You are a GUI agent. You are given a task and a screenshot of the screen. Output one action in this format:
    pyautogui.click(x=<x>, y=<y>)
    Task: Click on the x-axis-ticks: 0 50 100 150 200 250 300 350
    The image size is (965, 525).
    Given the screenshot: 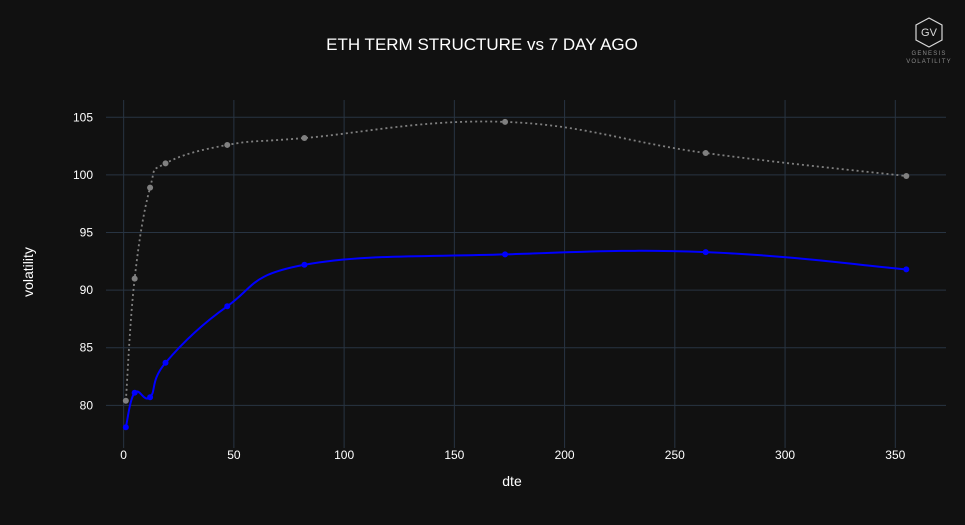 What is the action you would take?
    pyautogui.click(x=512, y=455)
    